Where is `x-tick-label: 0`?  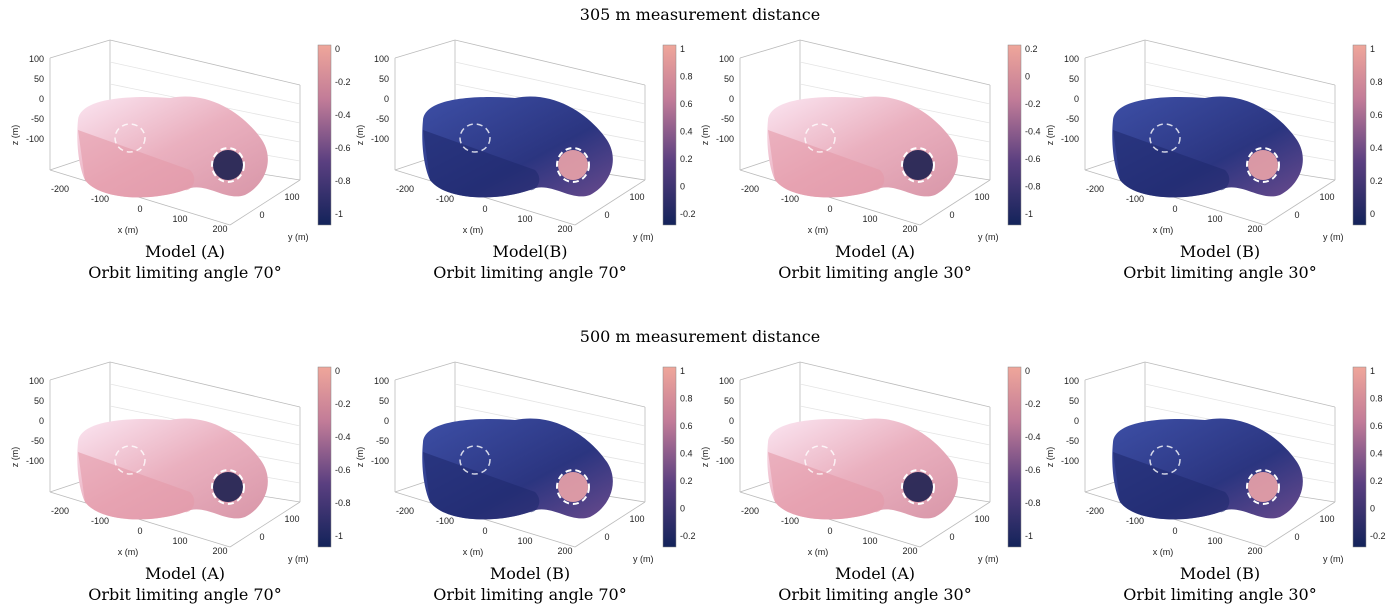
x-tick-label: 0 is located at coordinates (139, 531).